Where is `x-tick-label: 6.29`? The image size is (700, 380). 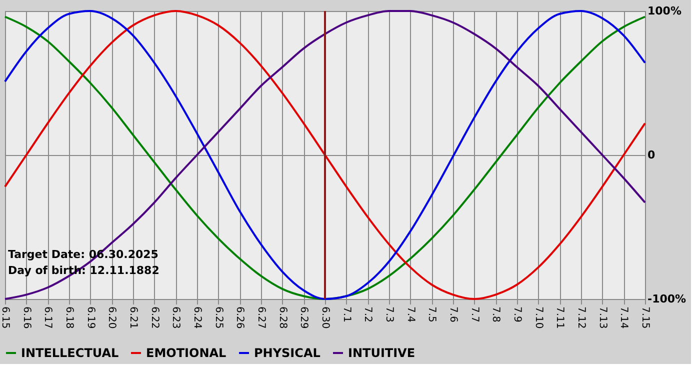 x-tick-label: 6.29 is located at coordinates (304, 317).